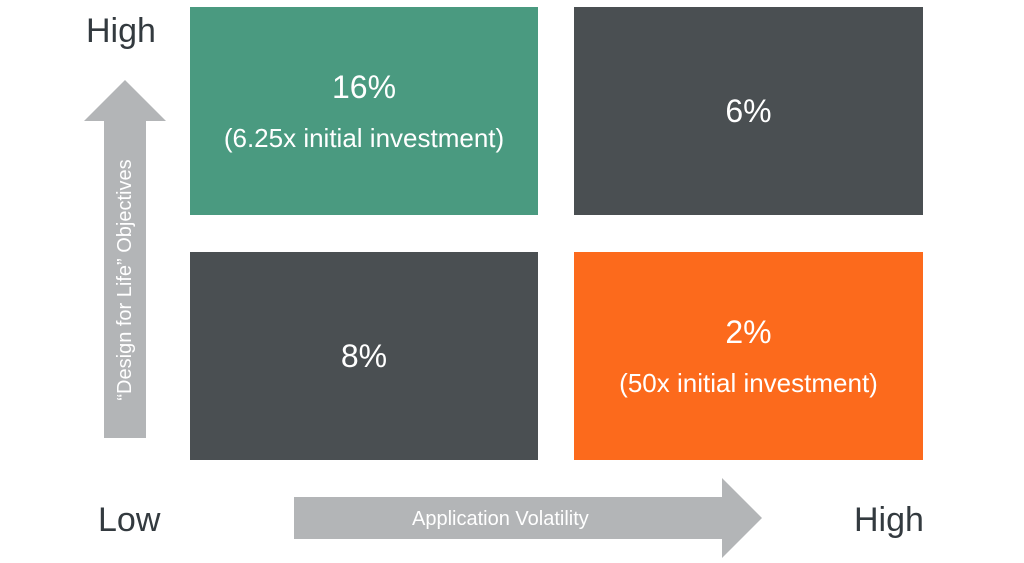 The height and width of the screenshot is (563, 1024). What do you see at coordinates (364, 111) in the screenshot?
I see `quadrant-top-left: 16% (6.25x initial investment)` at bounding box center [364, 111].